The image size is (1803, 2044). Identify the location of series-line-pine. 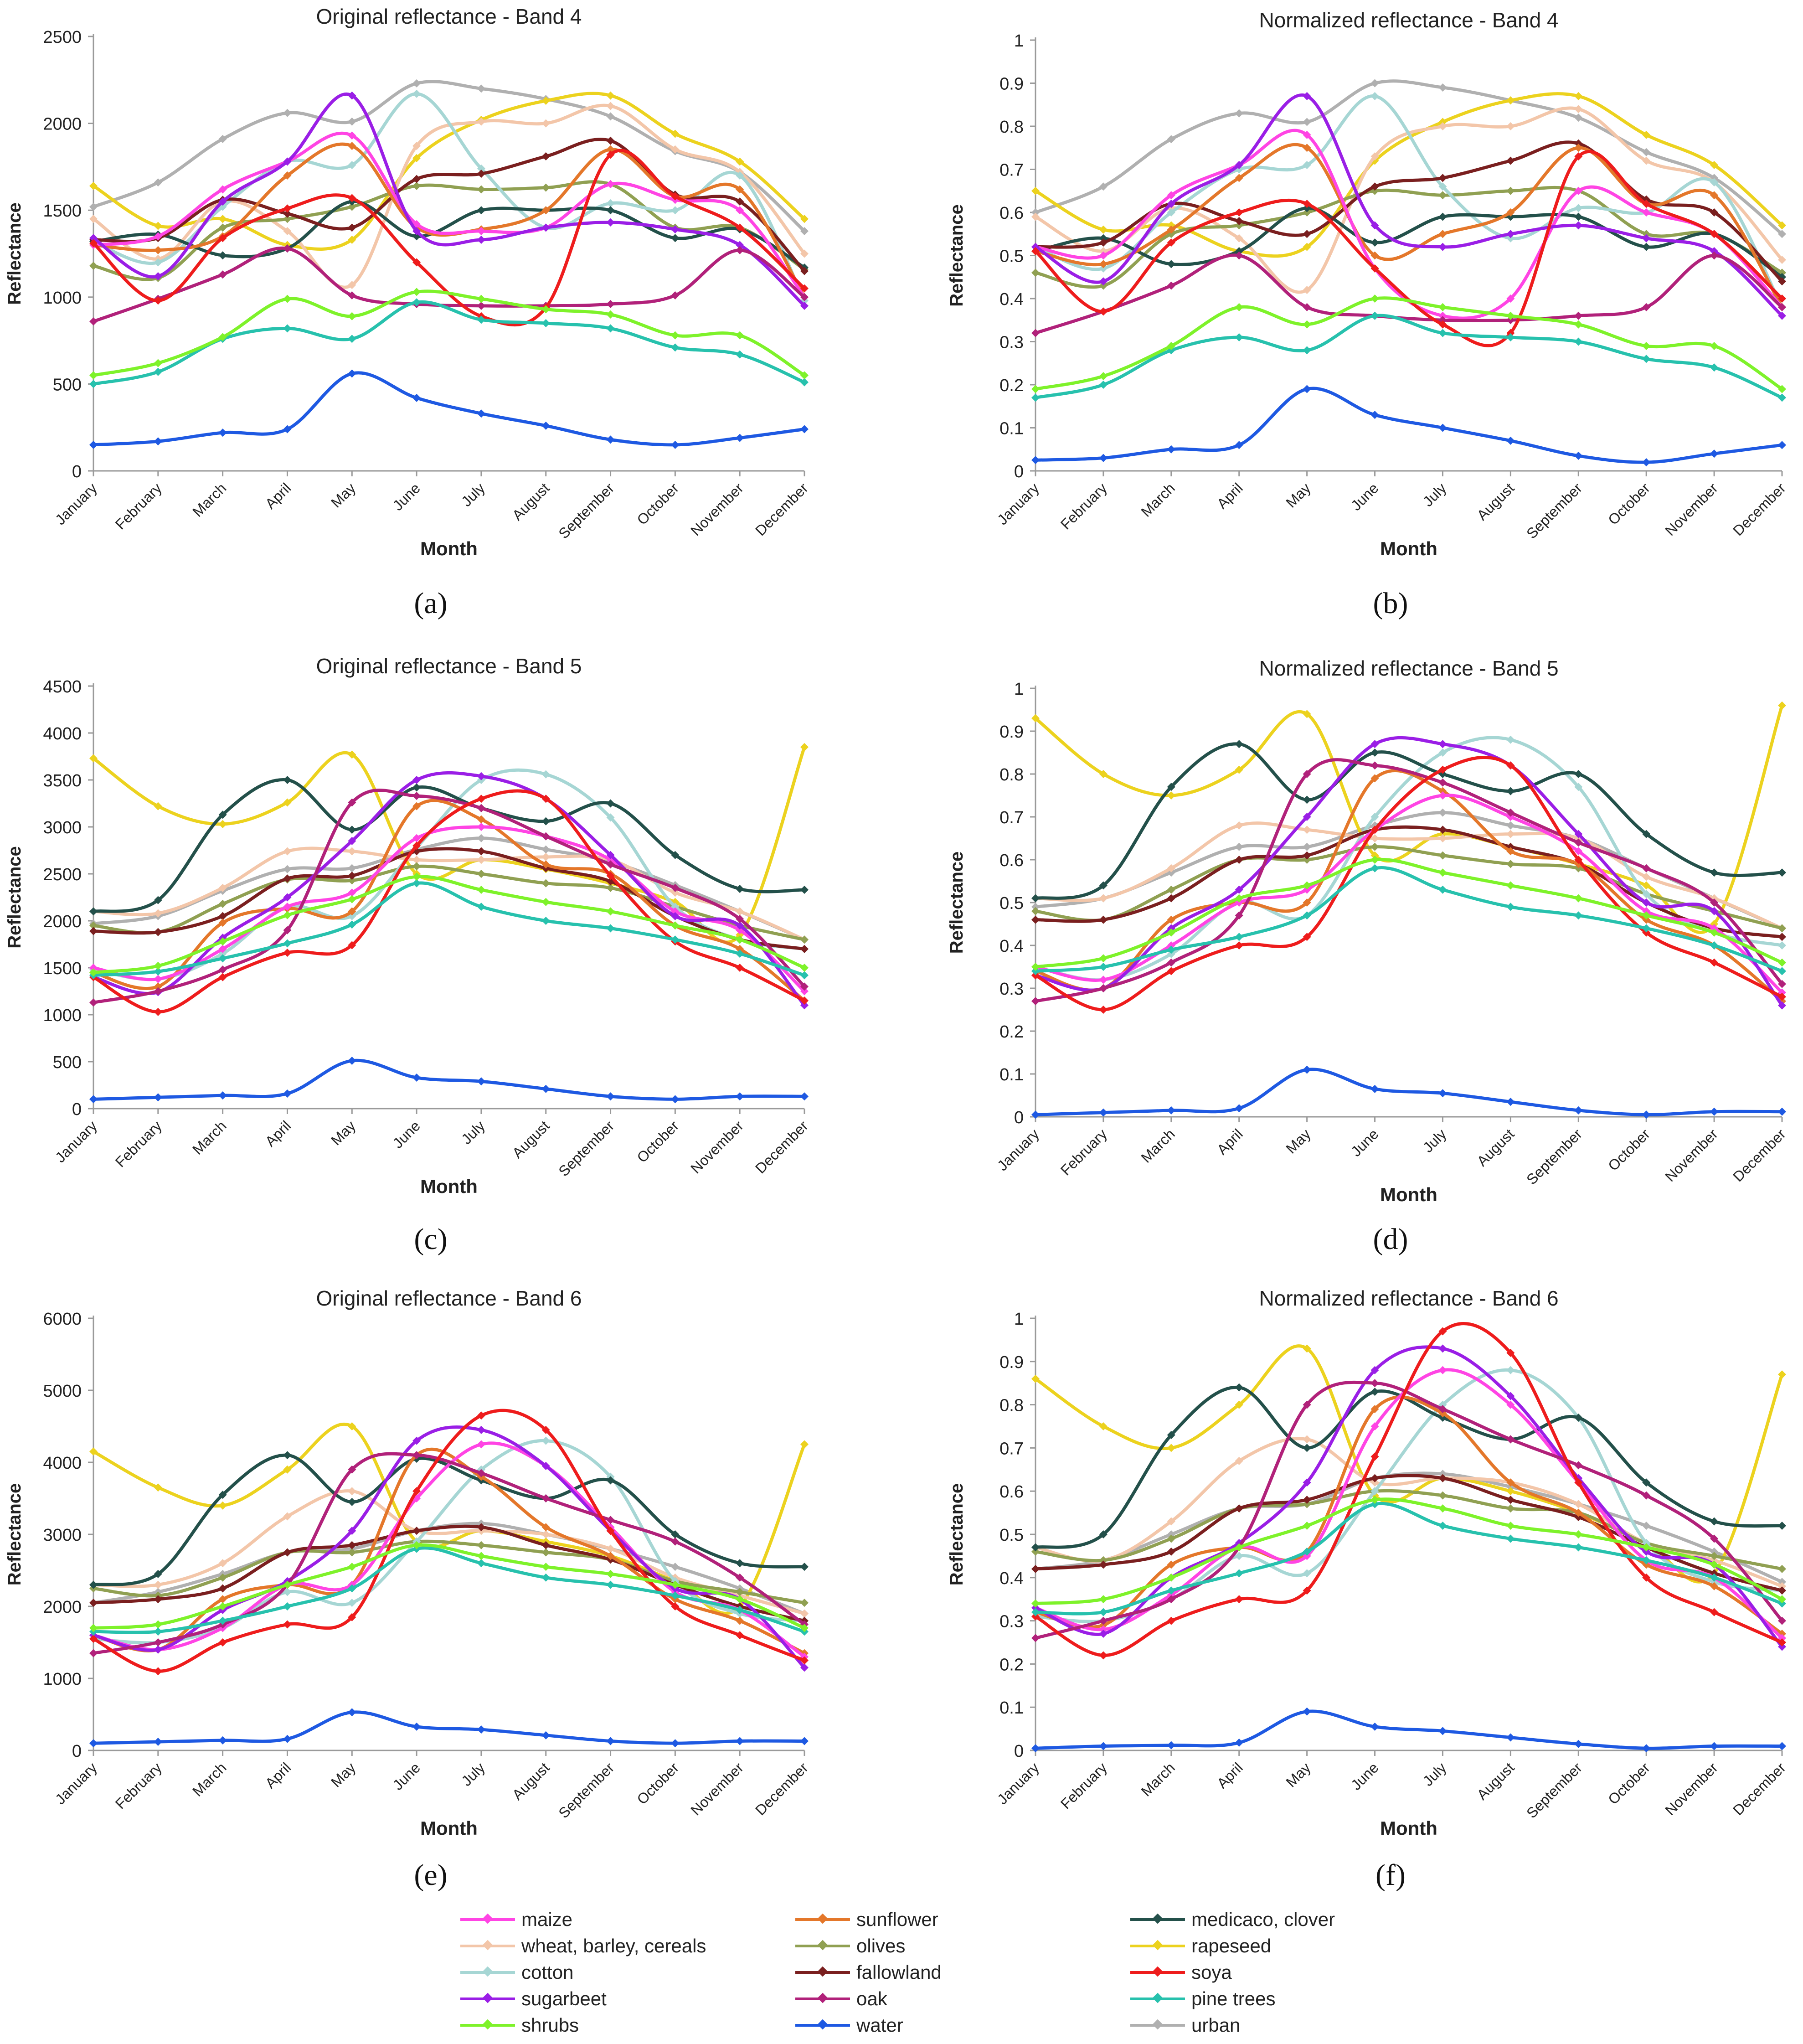
(449, 1590).